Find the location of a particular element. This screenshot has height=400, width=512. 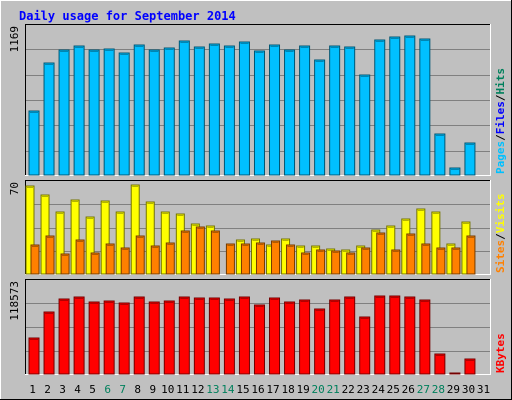

x-tick-label-day-22: 22 is located at coordinates (348, 389).